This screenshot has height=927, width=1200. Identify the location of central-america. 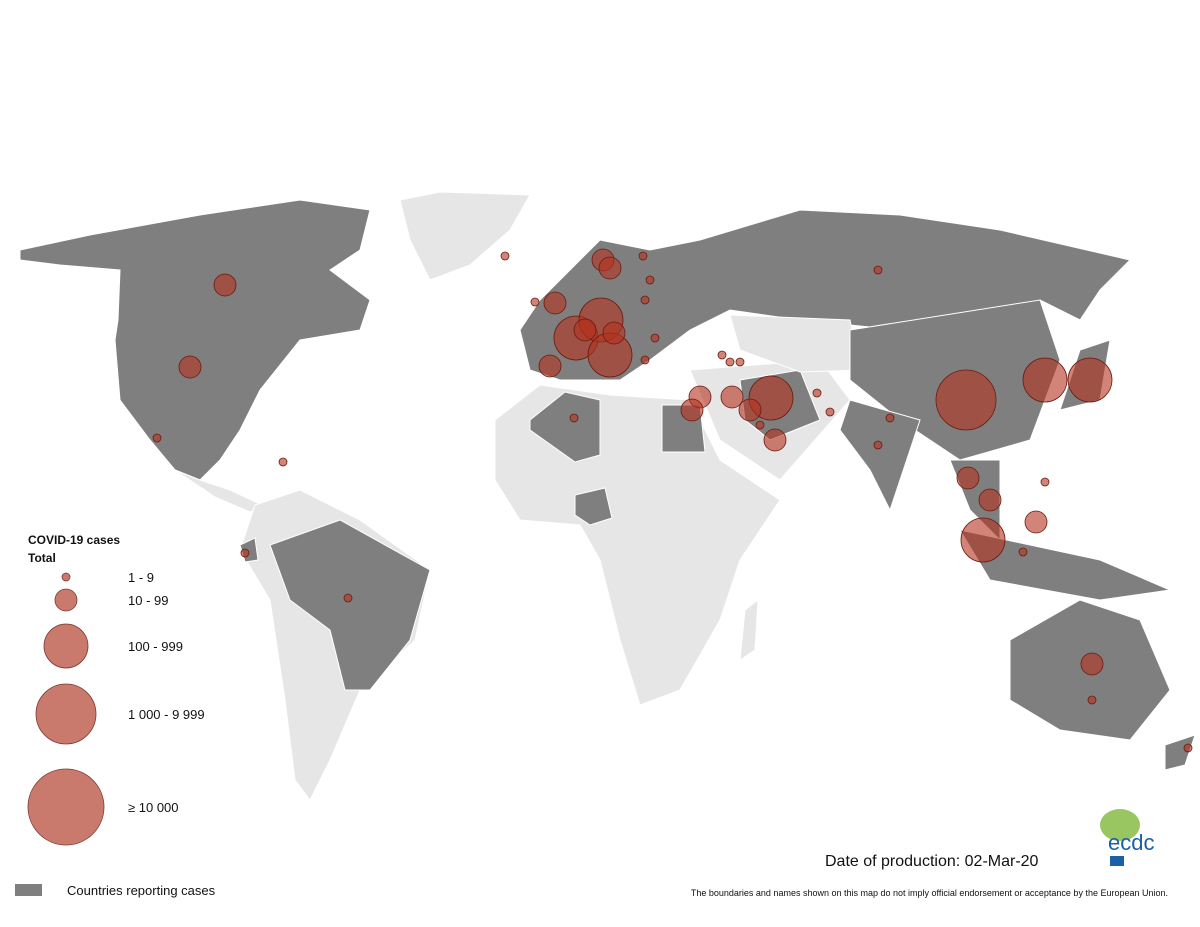
(219, 491).